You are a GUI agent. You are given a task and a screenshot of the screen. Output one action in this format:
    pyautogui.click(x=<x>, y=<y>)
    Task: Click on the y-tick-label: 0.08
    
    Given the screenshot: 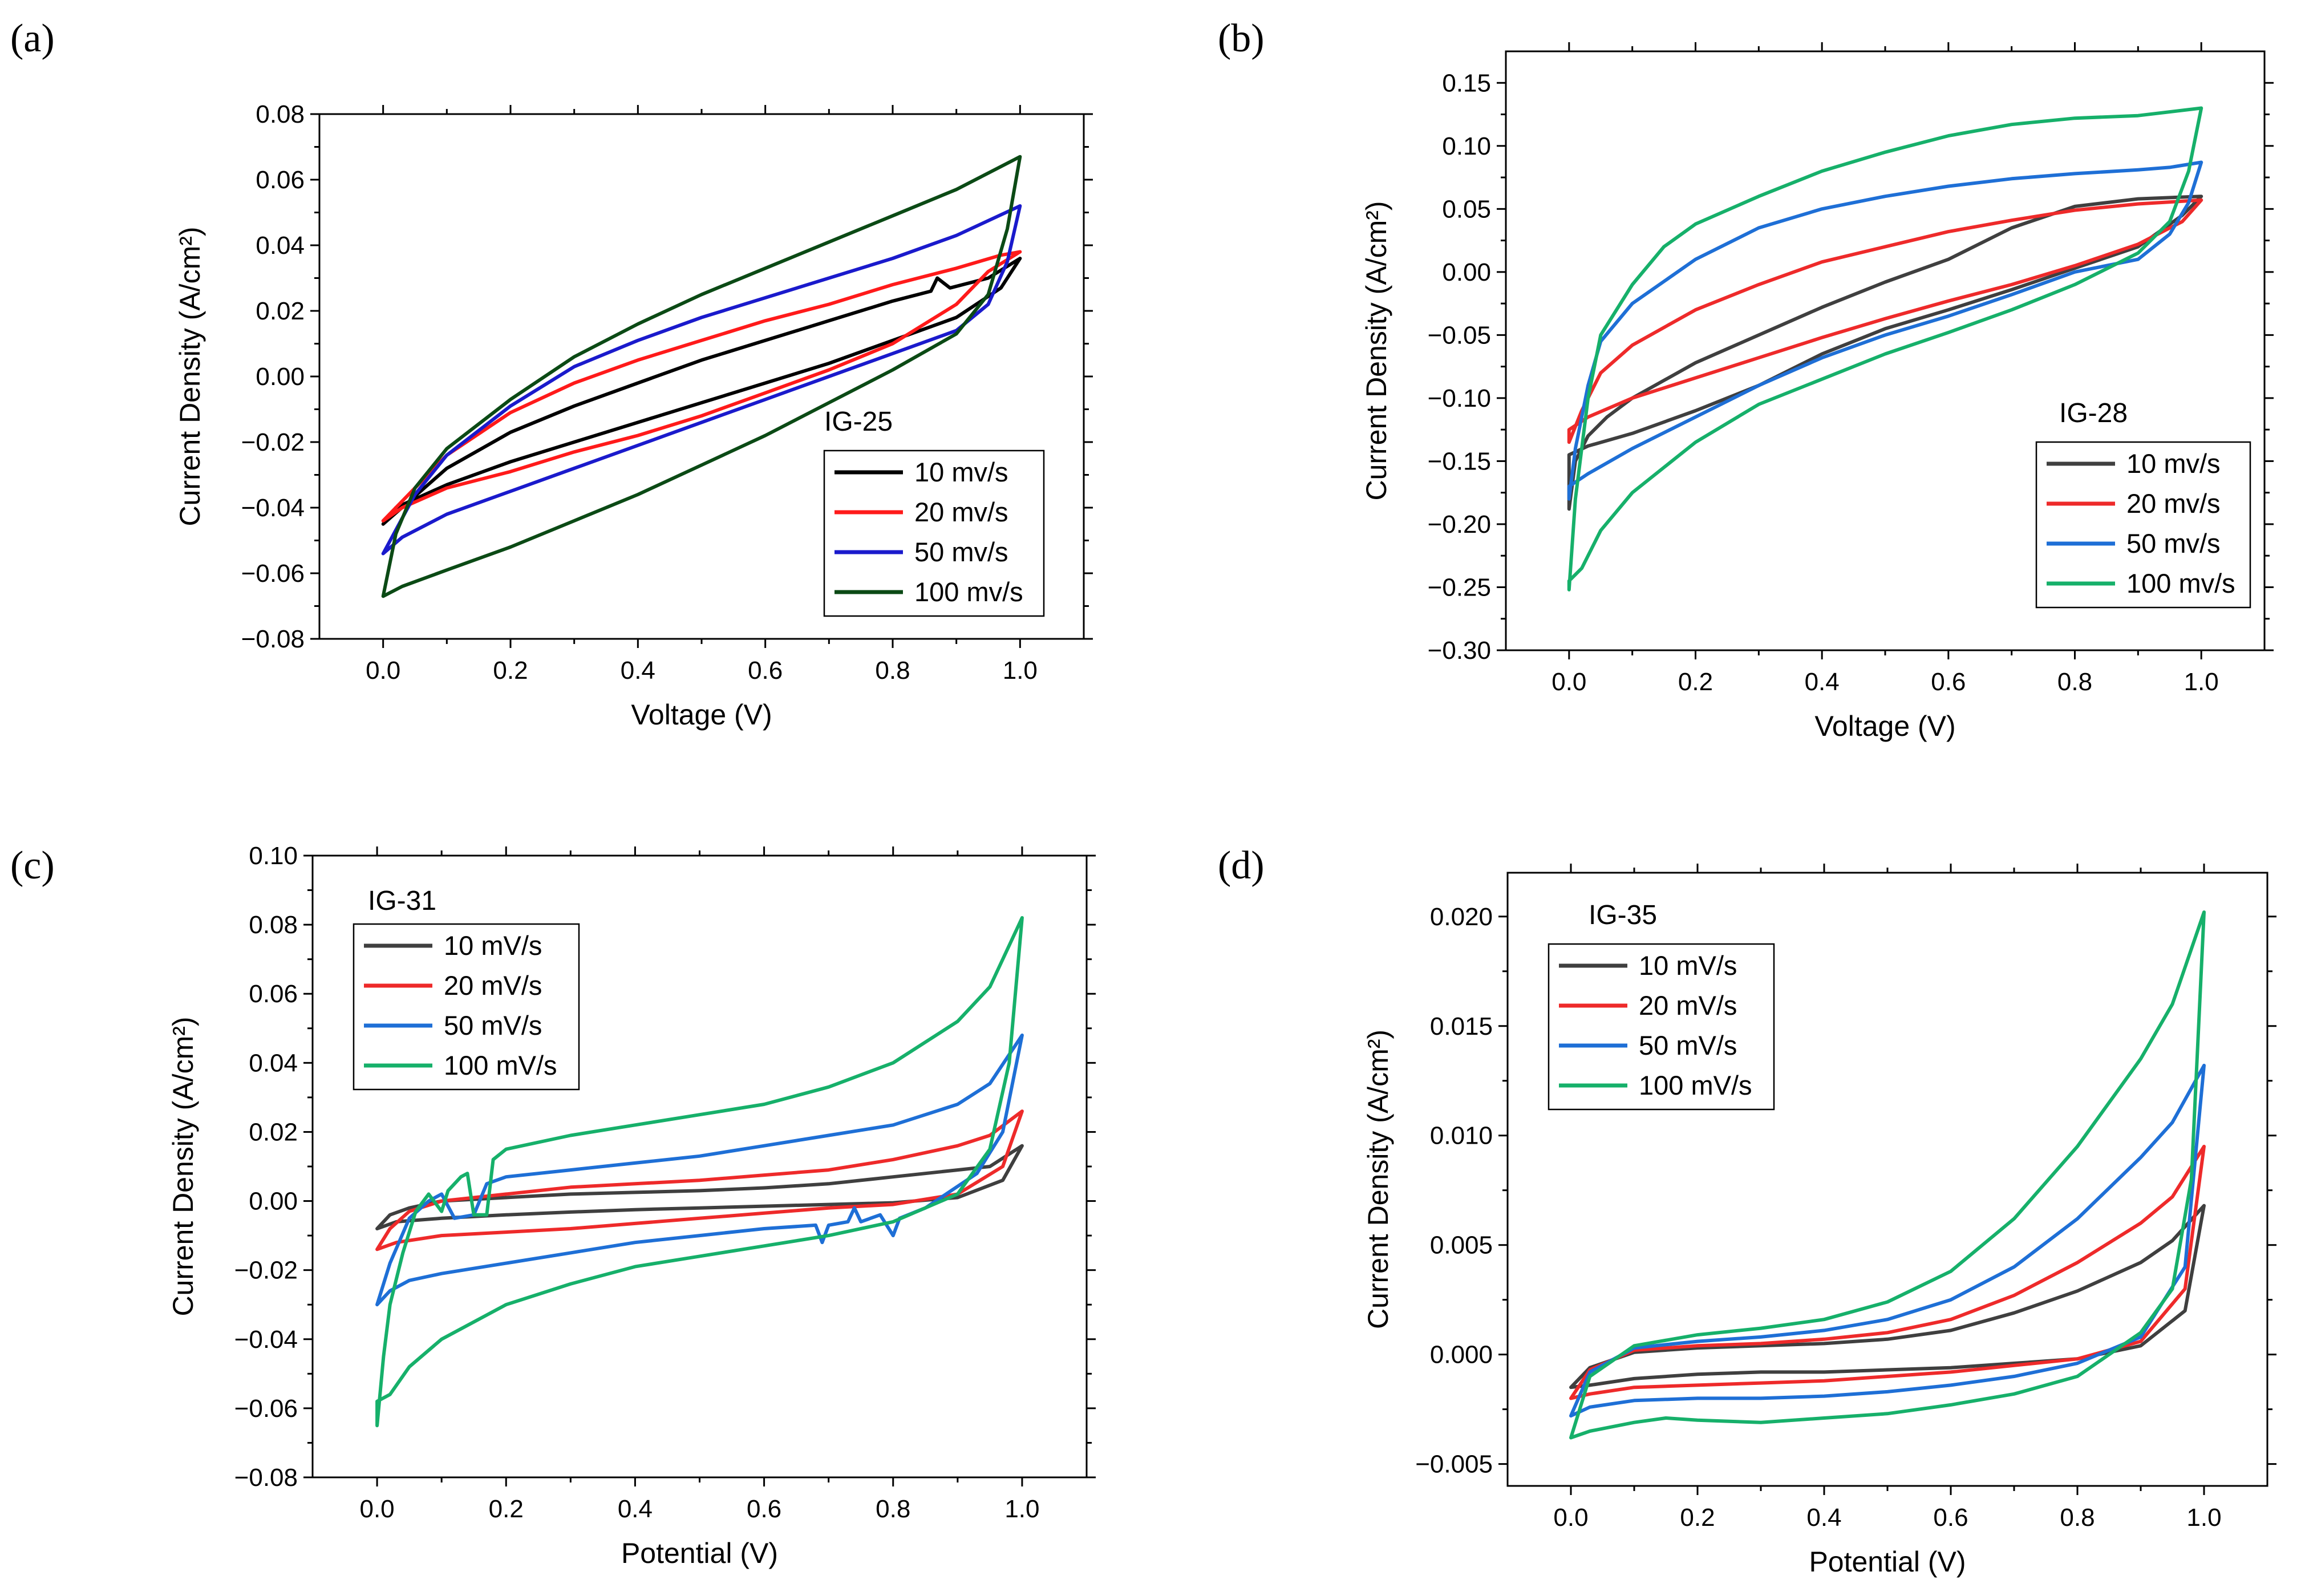 What is the action you would take?
    pyautogui.click(x=273, y=925)
    